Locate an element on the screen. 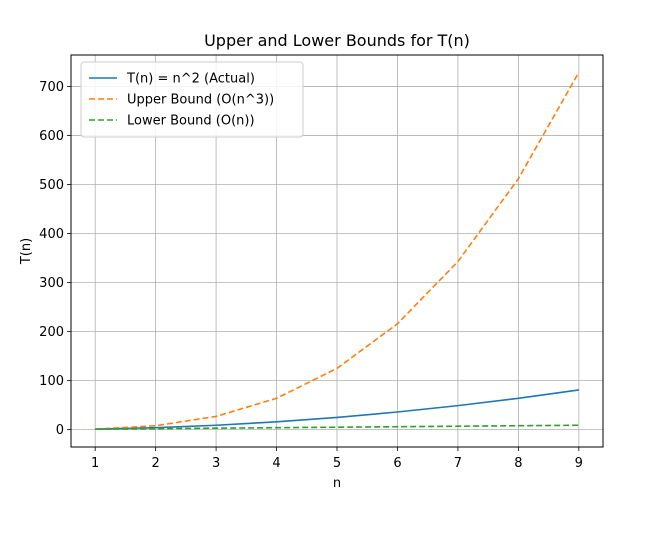 The width and height of the screenshot is (670, 546). legend-box is located at coordinates (192, 99).